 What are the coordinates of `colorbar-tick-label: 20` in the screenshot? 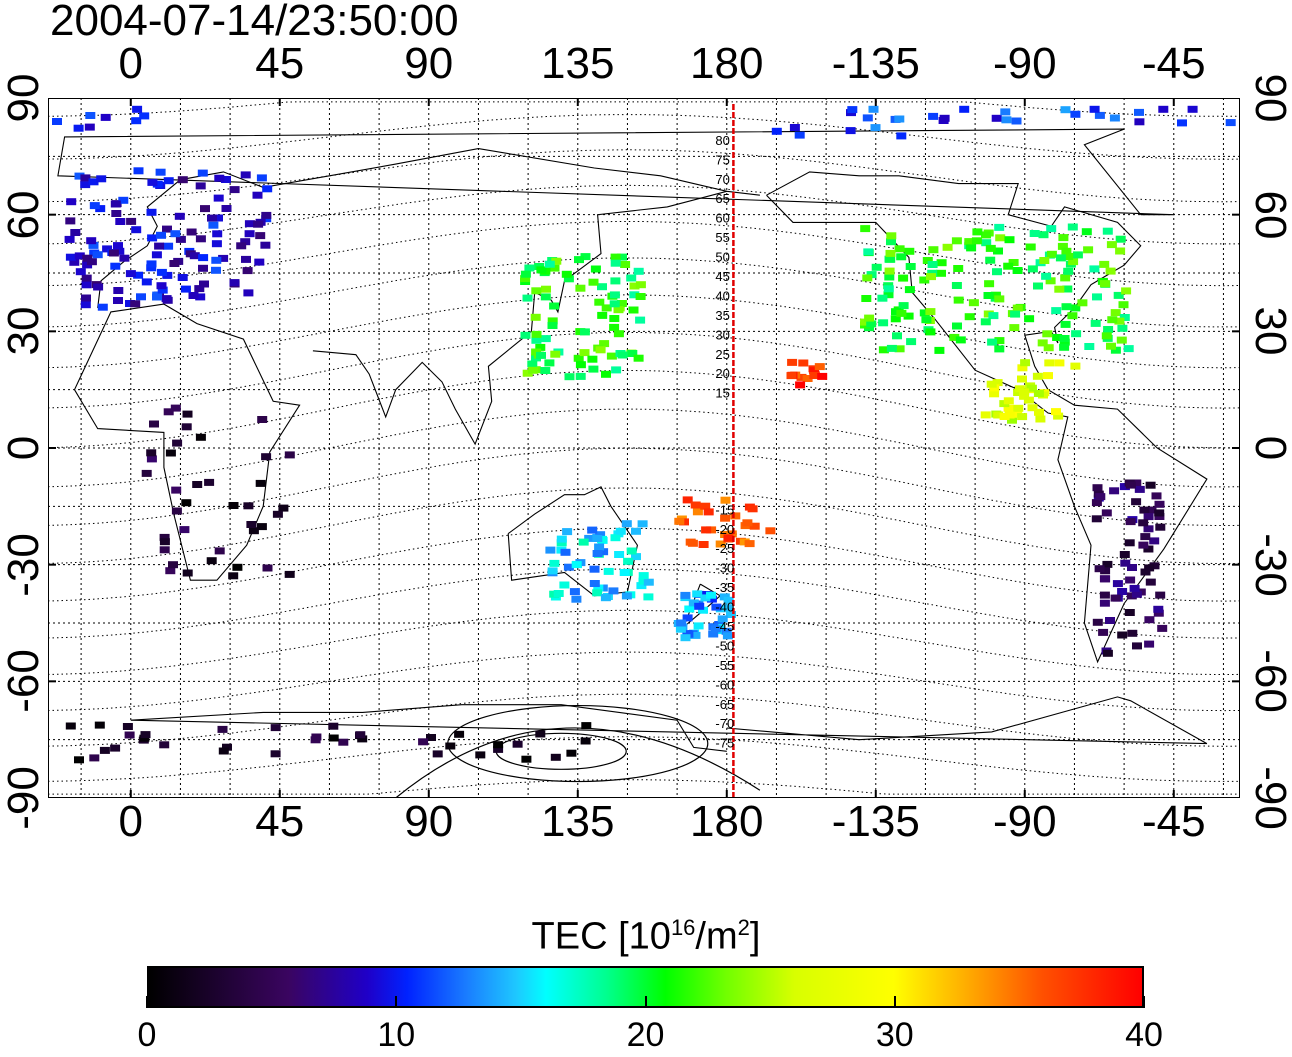 It's located at (645, 1035).